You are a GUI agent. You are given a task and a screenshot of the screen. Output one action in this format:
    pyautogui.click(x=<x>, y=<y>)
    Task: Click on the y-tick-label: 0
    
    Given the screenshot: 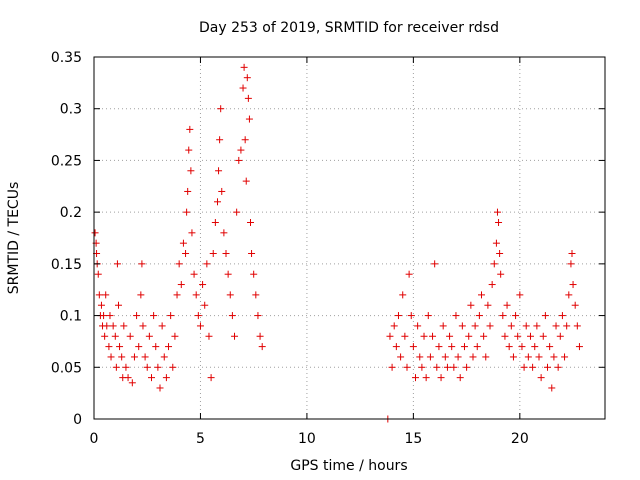 What is the action you would take?
    pyautogui.click(x=77, y=420)
    